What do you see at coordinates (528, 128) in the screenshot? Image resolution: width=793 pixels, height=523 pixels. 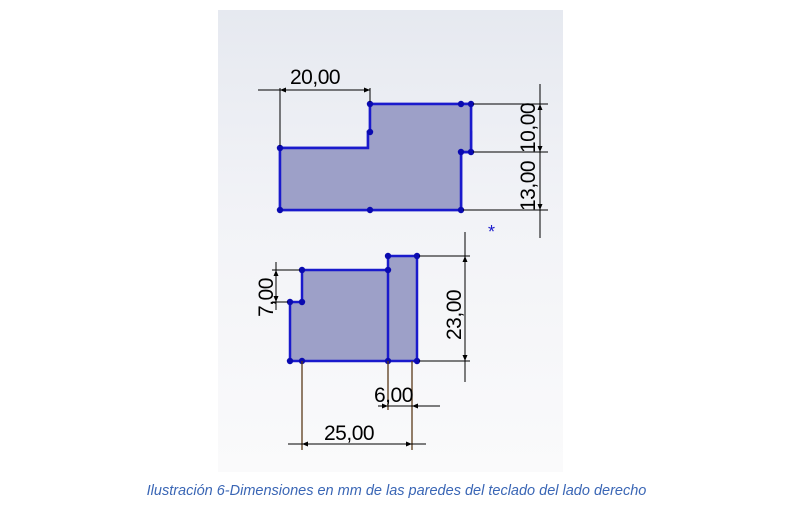 I see `dimension-label-top-right-small: 10,00` at bounding box center [528, 128].